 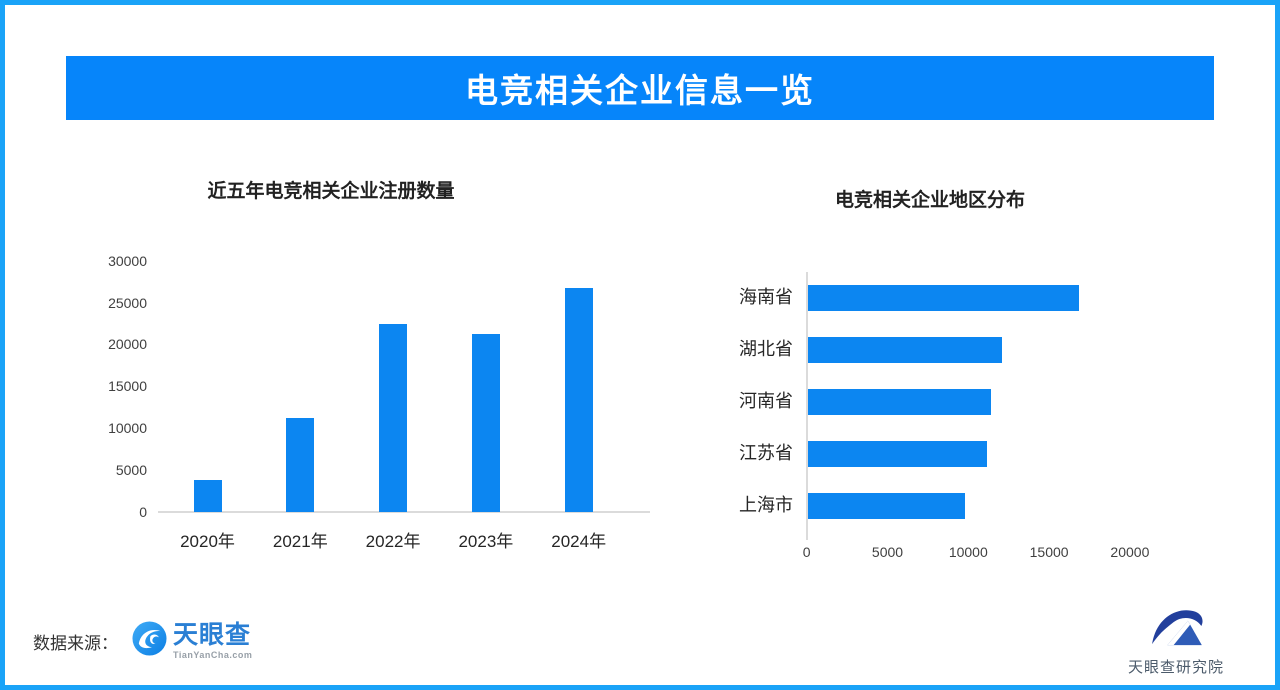 I want to click on x-axis-tick-label: 20000, so click(x=1130, y=552).